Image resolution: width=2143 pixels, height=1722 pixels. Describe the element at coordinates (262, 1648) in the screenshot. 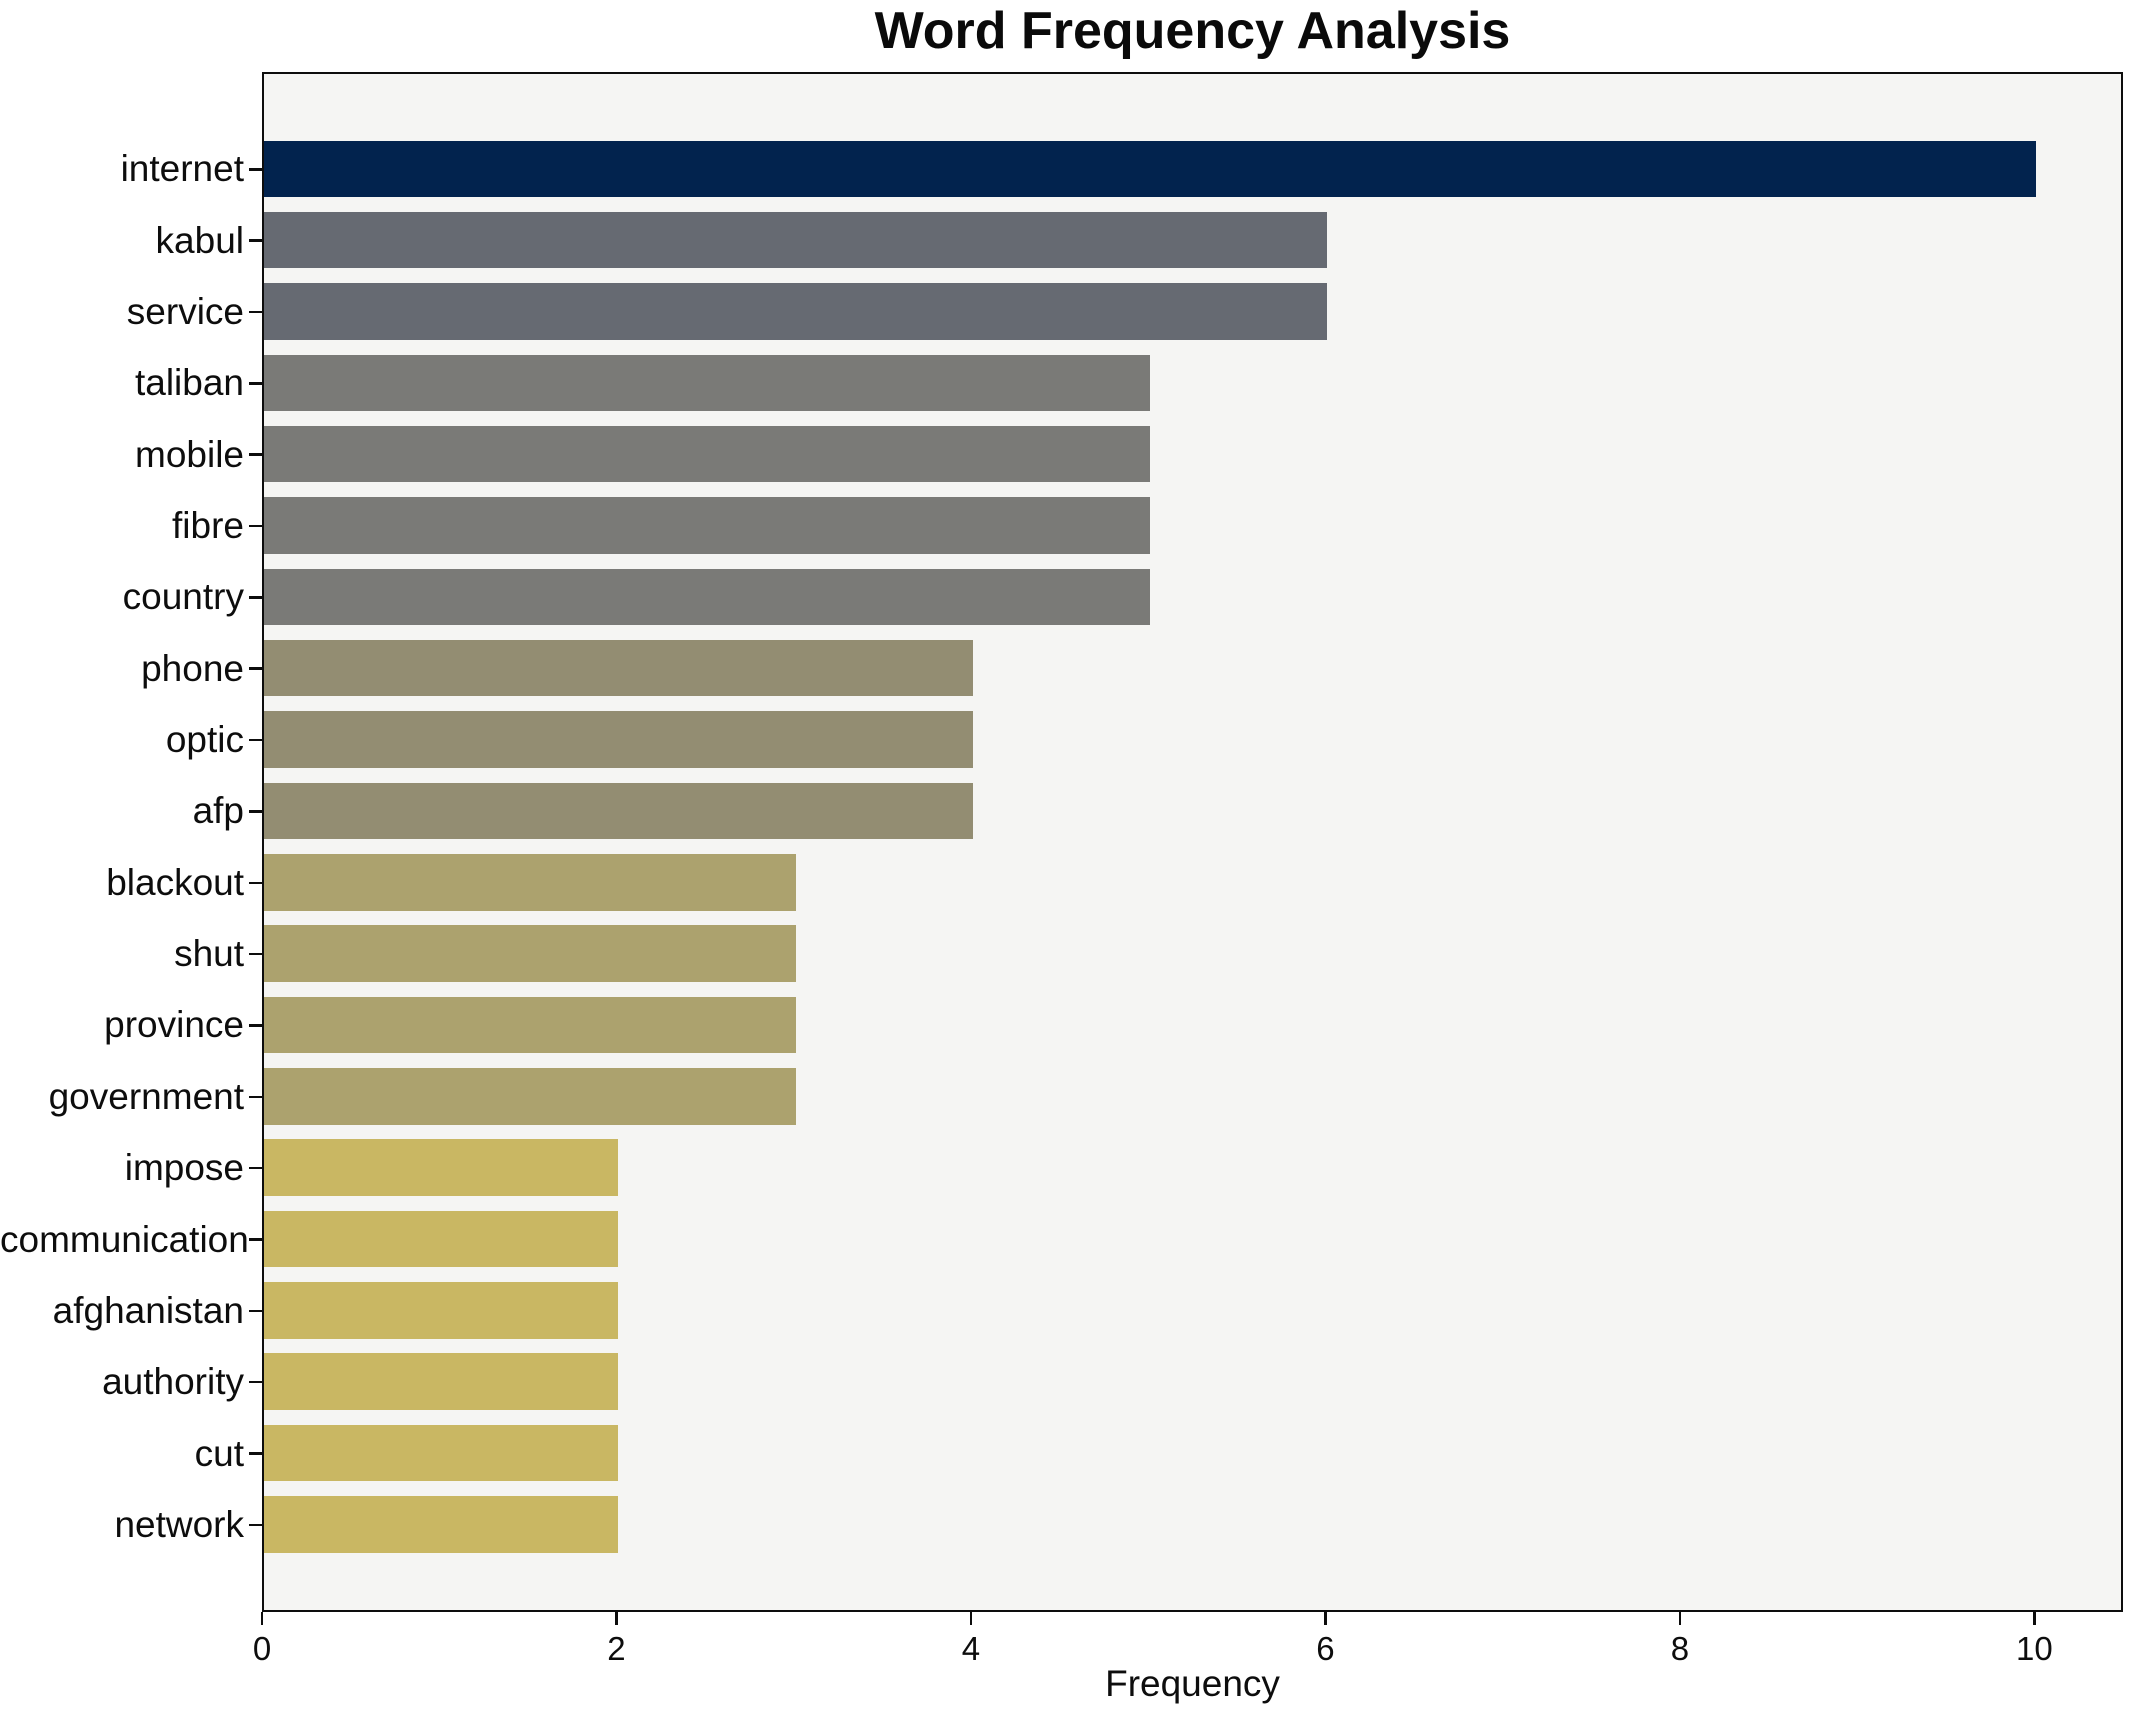

I see `x-axis-tick-label: 0` at that location.